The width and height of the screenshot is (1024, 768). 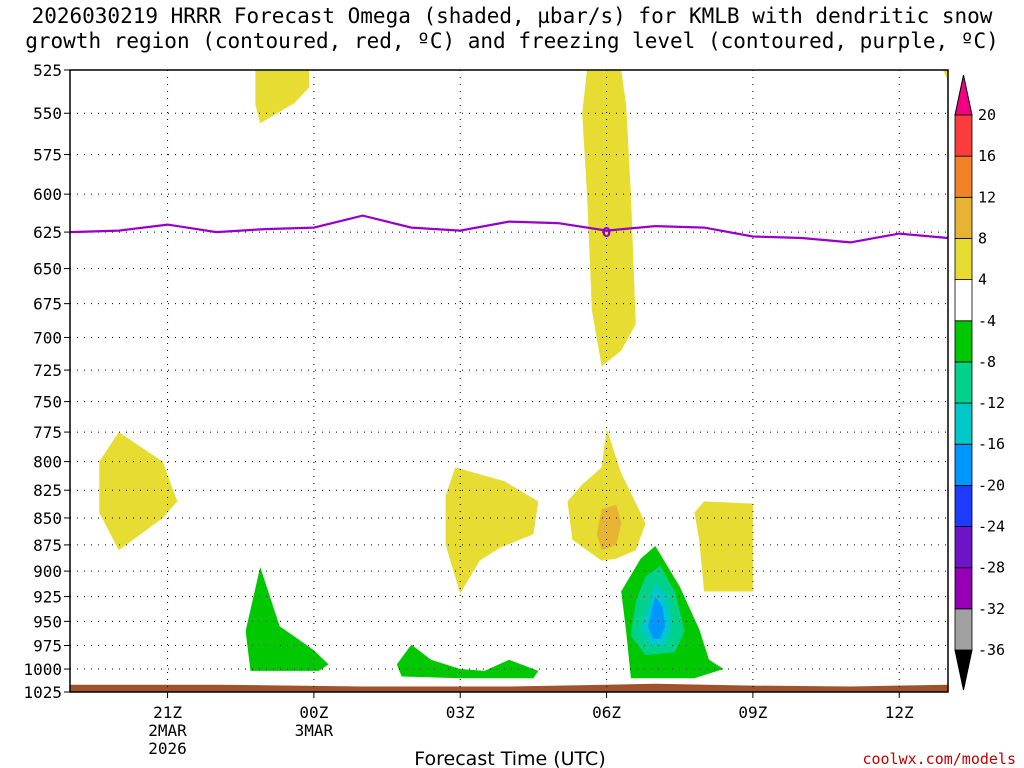 What do you see at coordinates (167, 748) in the screenshot?
I see `x-tick-year-21Z: 2026` at bounding box center [167, 748].